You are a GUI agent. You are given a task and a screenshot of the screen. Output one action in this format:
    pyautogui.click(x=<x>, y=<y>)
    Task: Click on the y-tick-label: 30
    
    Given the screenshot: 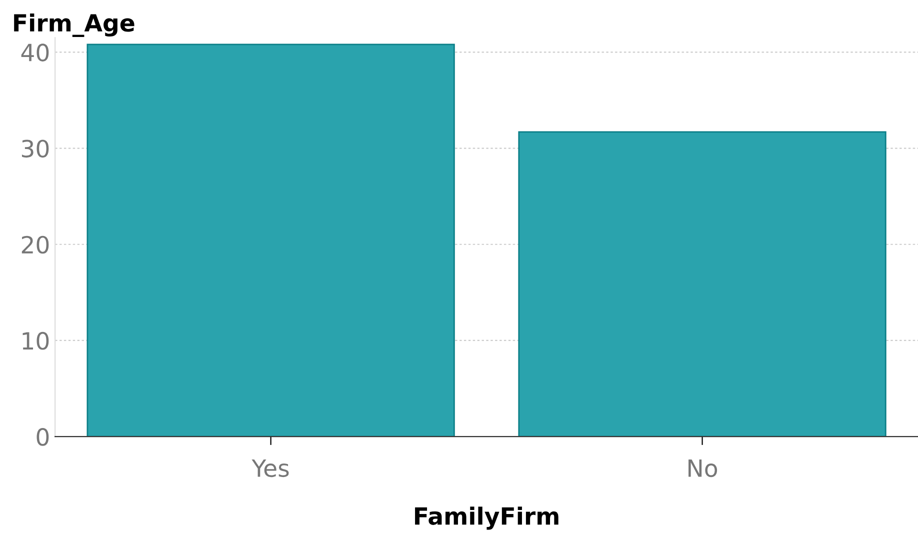 What is the action you would take?
    pyautogui.click(x=35, y=149)
    